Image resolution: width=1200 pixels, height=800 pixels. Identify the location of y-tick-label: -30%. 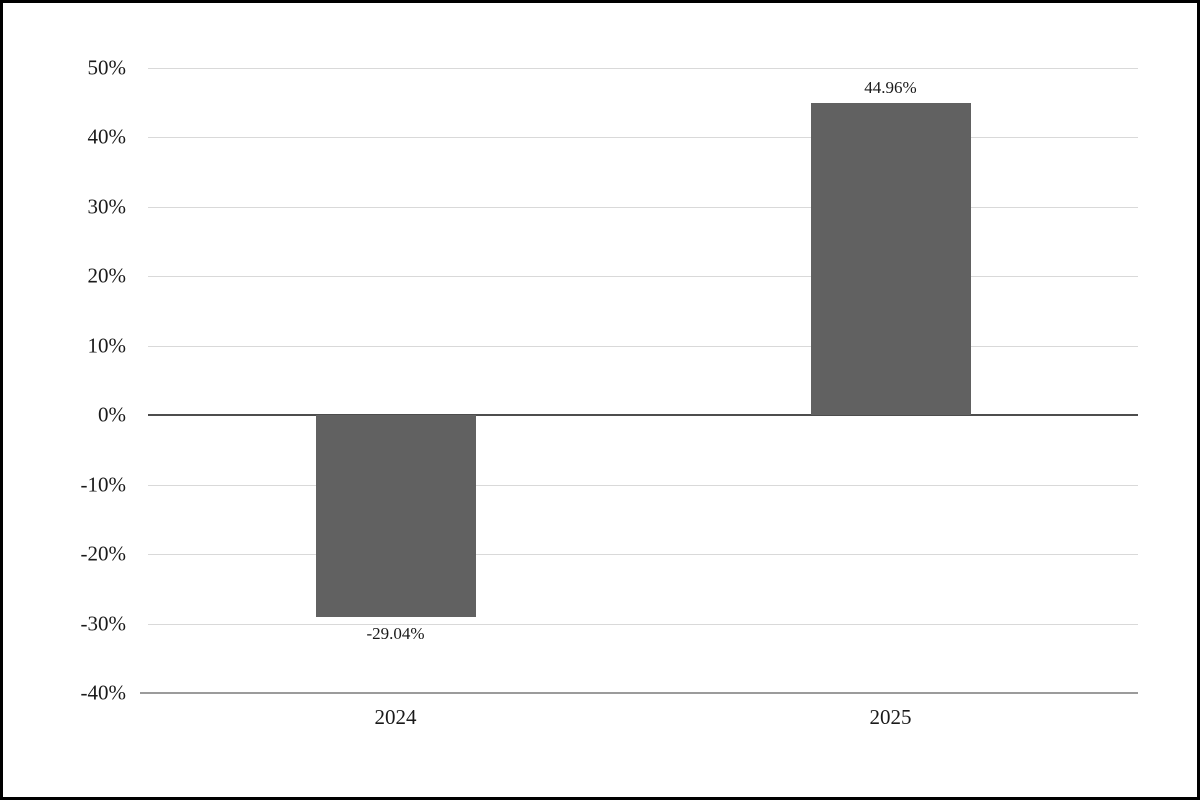
(103, 623).